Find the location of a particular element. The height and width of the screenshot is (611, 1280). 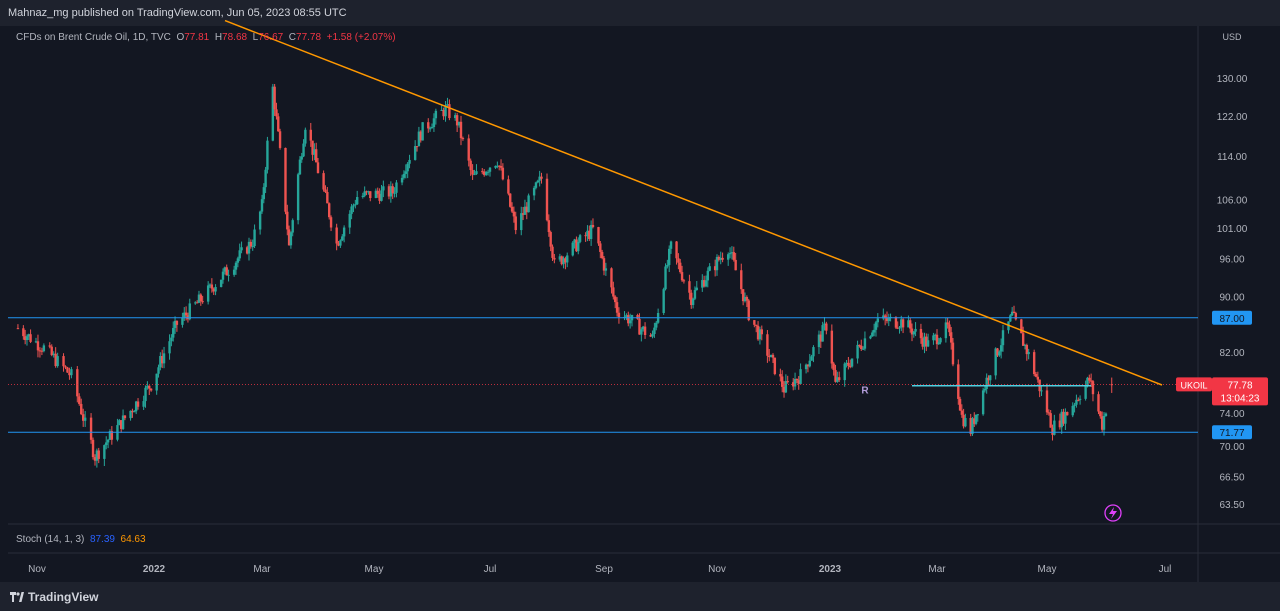

y-tick-label: 106.00 is located at coordinates (1232, 200).